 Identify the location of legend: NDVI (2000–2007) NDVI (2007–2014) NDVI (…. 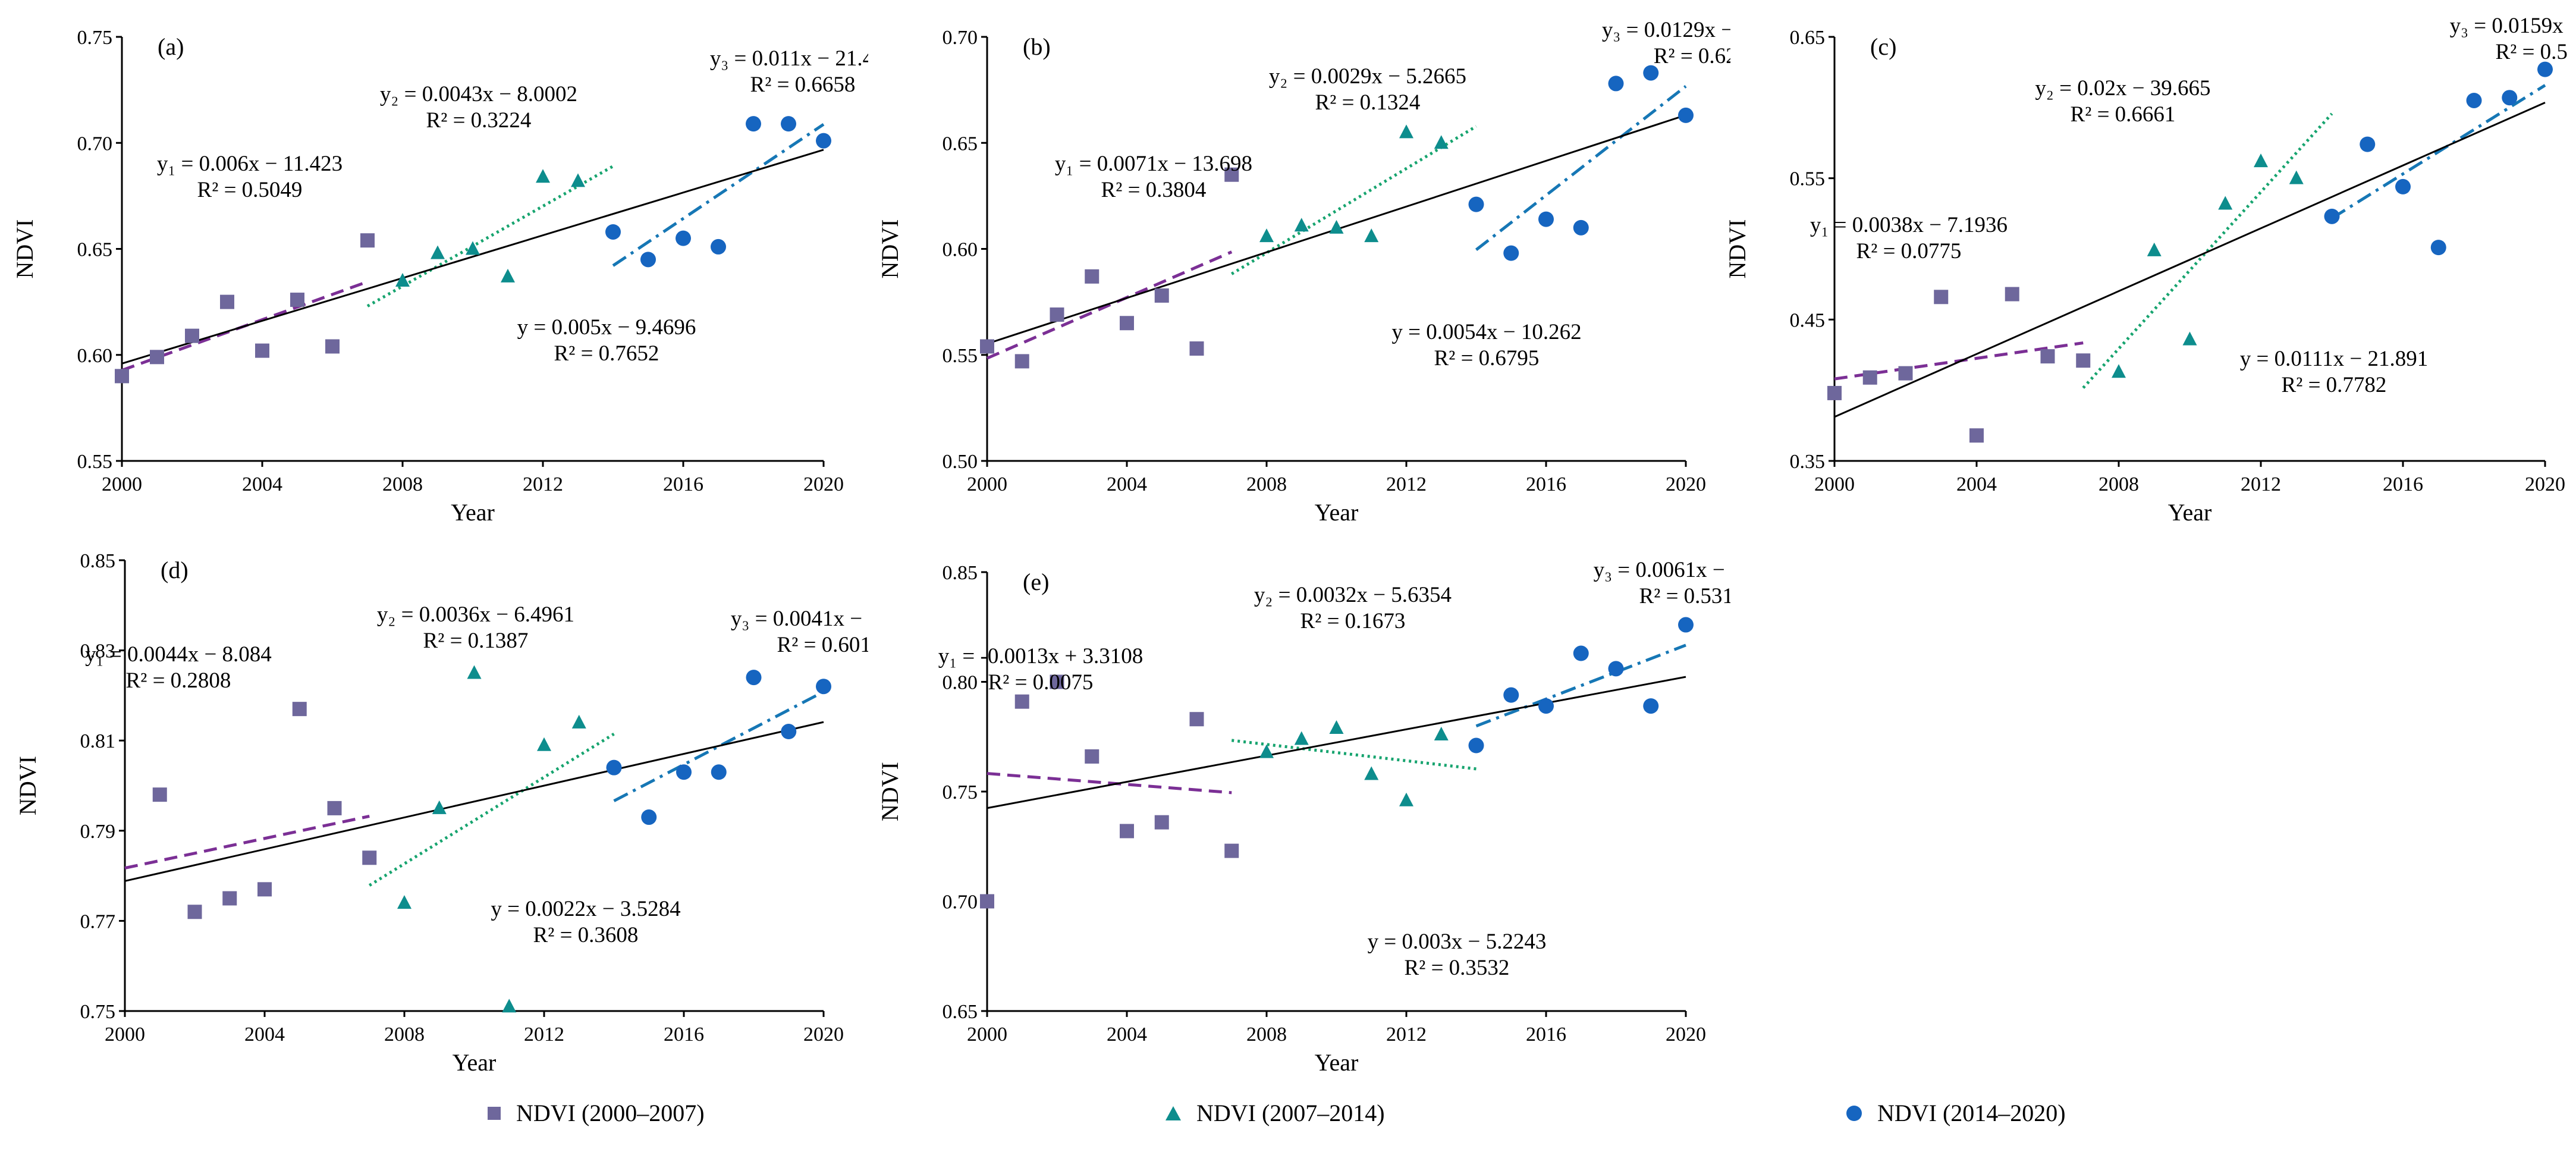
(1288, 1120).